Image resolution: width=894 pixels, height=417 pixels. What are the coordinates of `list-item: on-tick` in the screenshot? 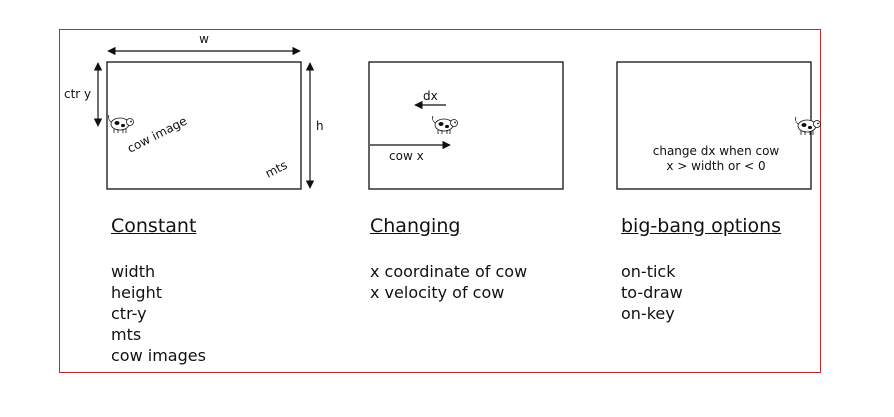 It's located at (648, 271).